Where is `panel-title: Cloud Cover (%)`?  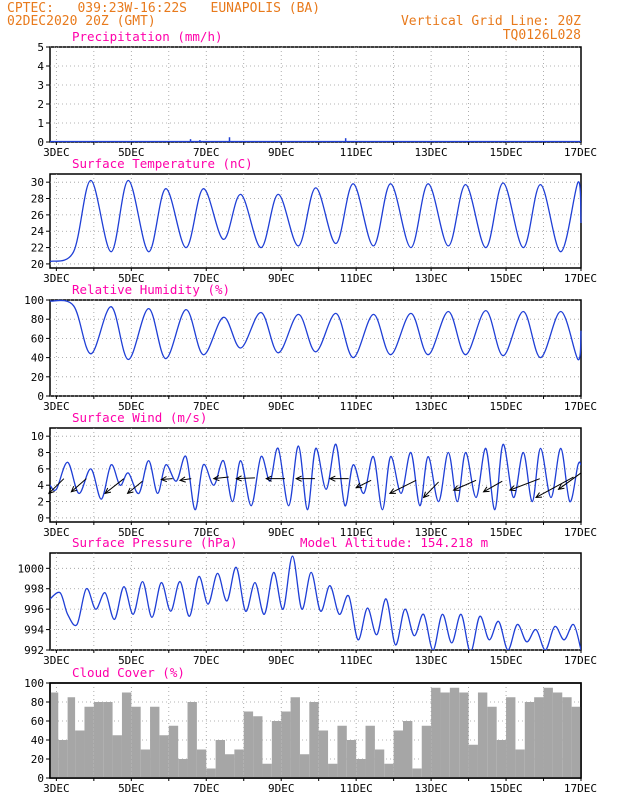 panel-title: Cloud Cover (%) is located at coordinates (128, 672).